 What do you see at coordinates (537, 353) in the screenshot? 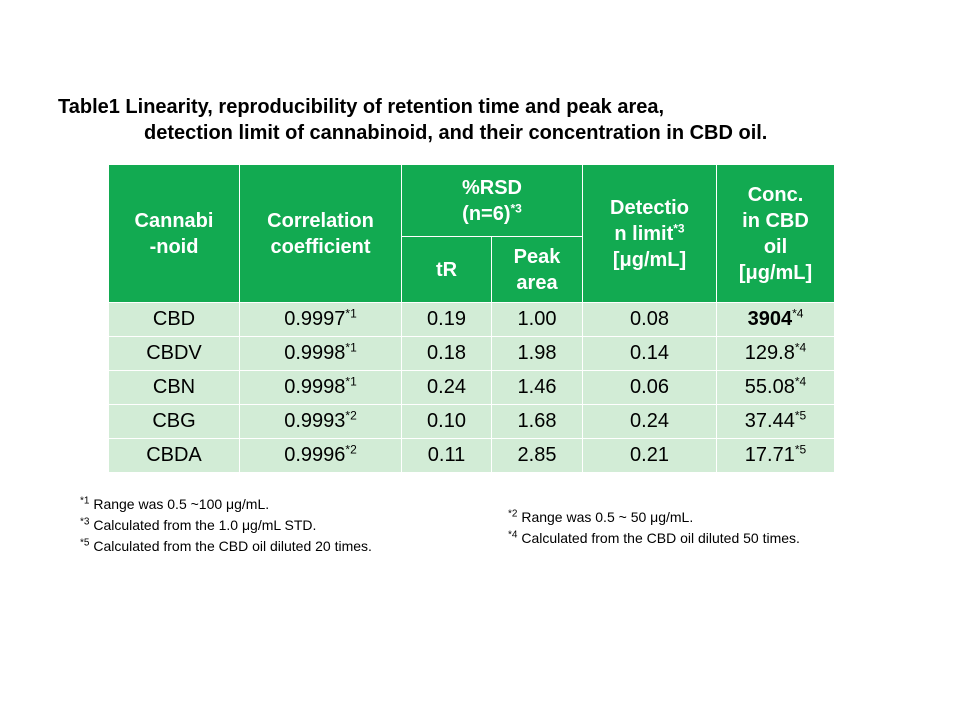
I see `cell-peak-area: 1.98` at bounding box center [537, 353].